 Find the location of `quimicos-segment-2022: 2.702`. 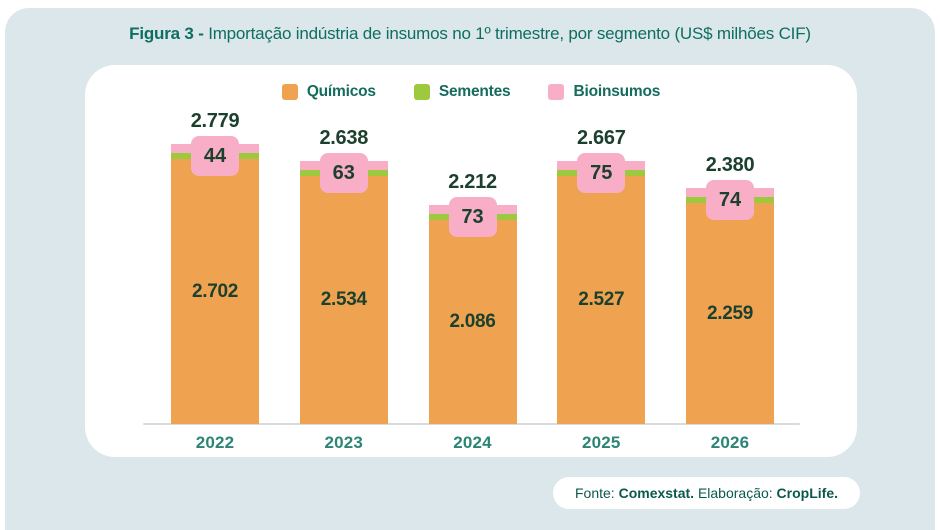

quimicos-segment-2022: 2.702 is located at coordinates (215, 291).